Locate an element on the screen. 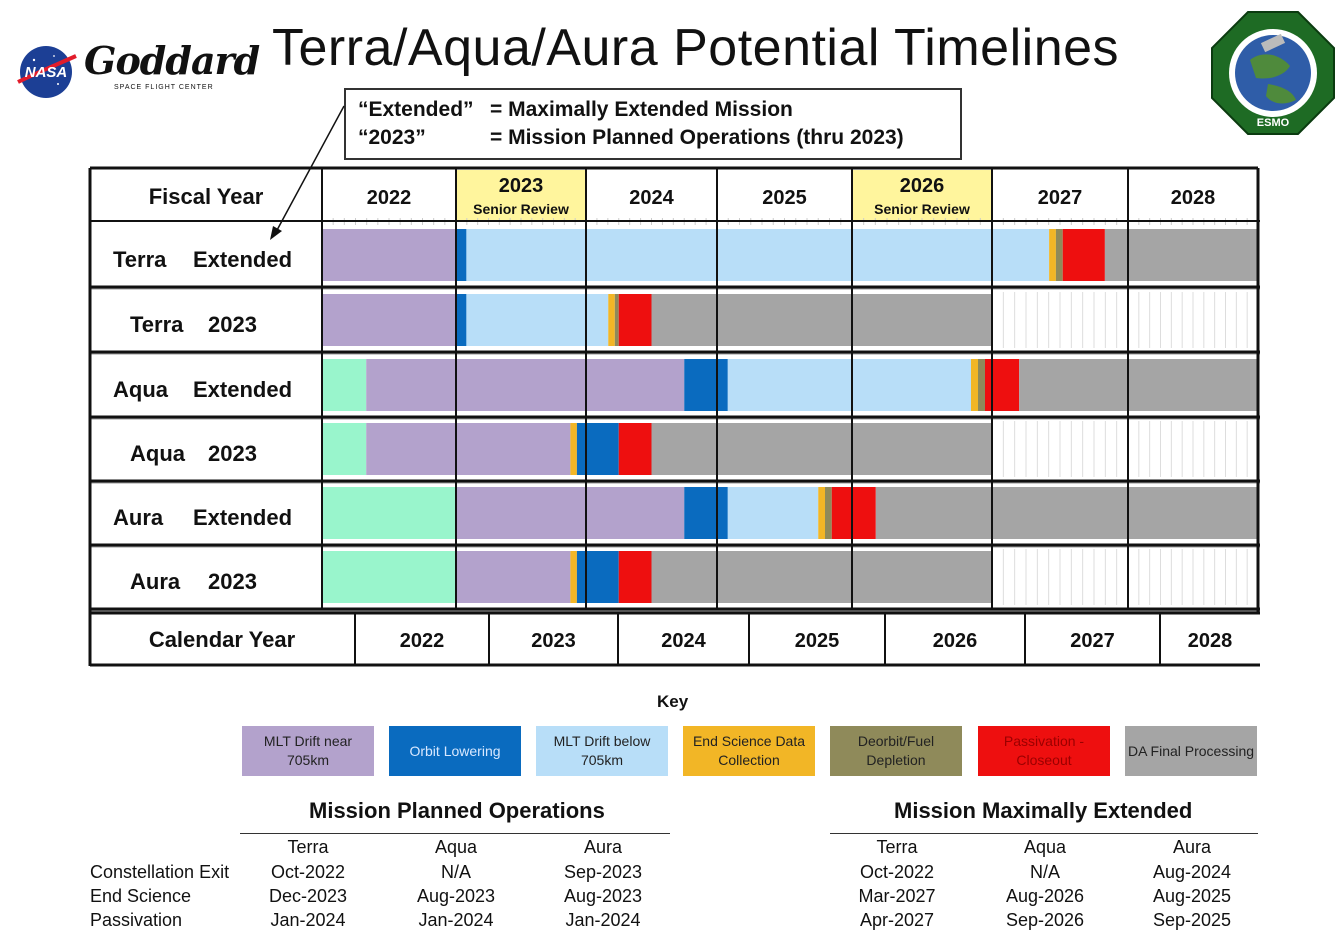  fiscal-year-tick: 2026 is located at coordinates (922, 186).